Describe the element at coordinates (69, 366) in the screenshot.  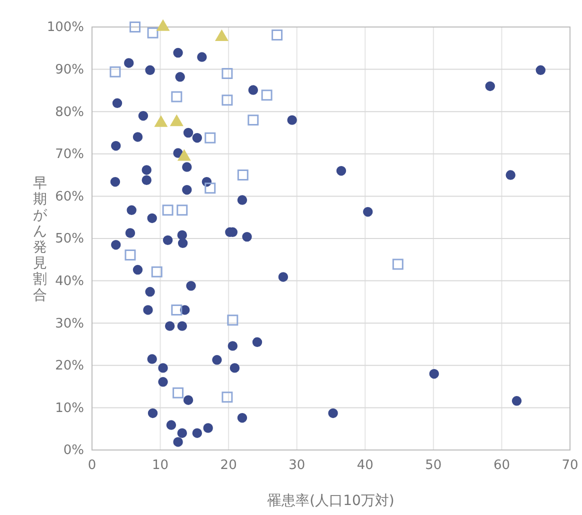
I see `y-tick-label: 20%` at that location.